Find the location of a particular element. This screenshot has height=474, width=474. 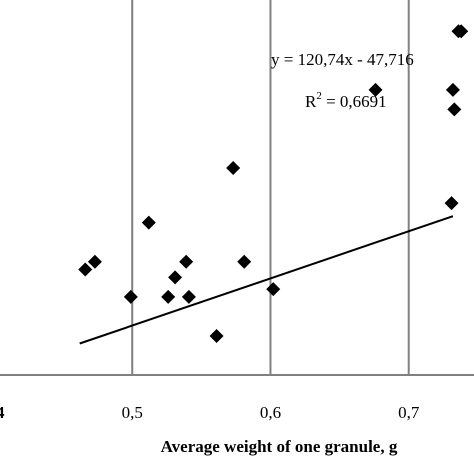

r-squared-label: R2 = 0,6691 is located at coordinates (346, 100).